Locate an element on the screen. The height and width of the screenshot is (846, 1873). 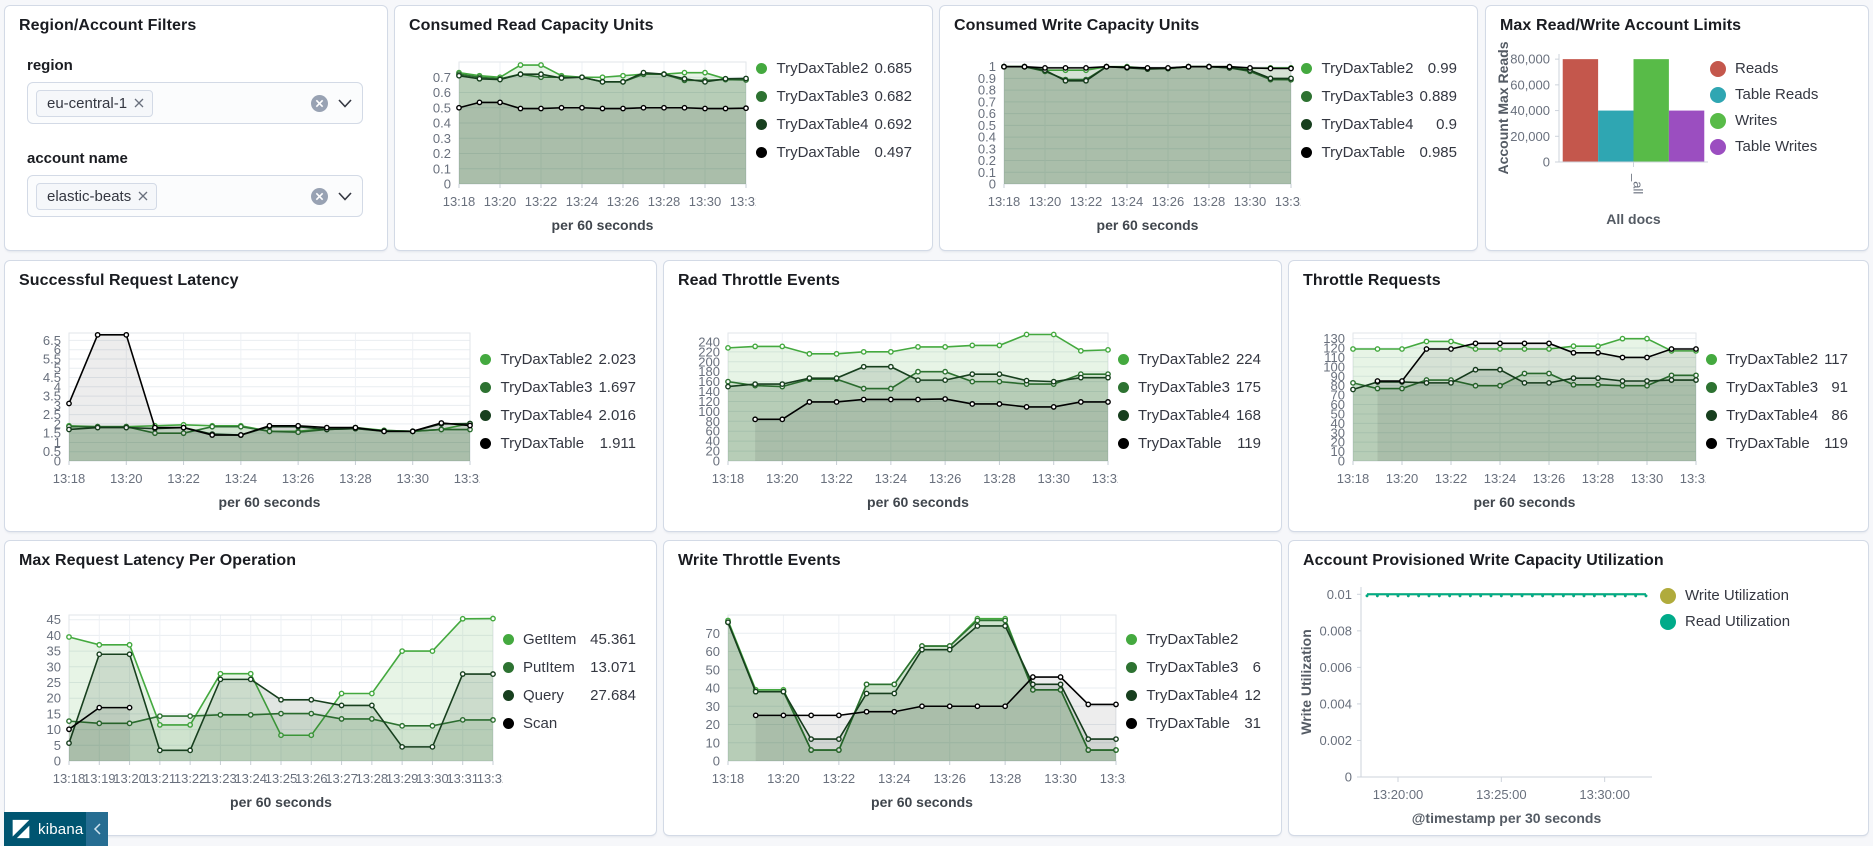
legend-item: TryDaxTable2 is located at coordinates (1193, 639).